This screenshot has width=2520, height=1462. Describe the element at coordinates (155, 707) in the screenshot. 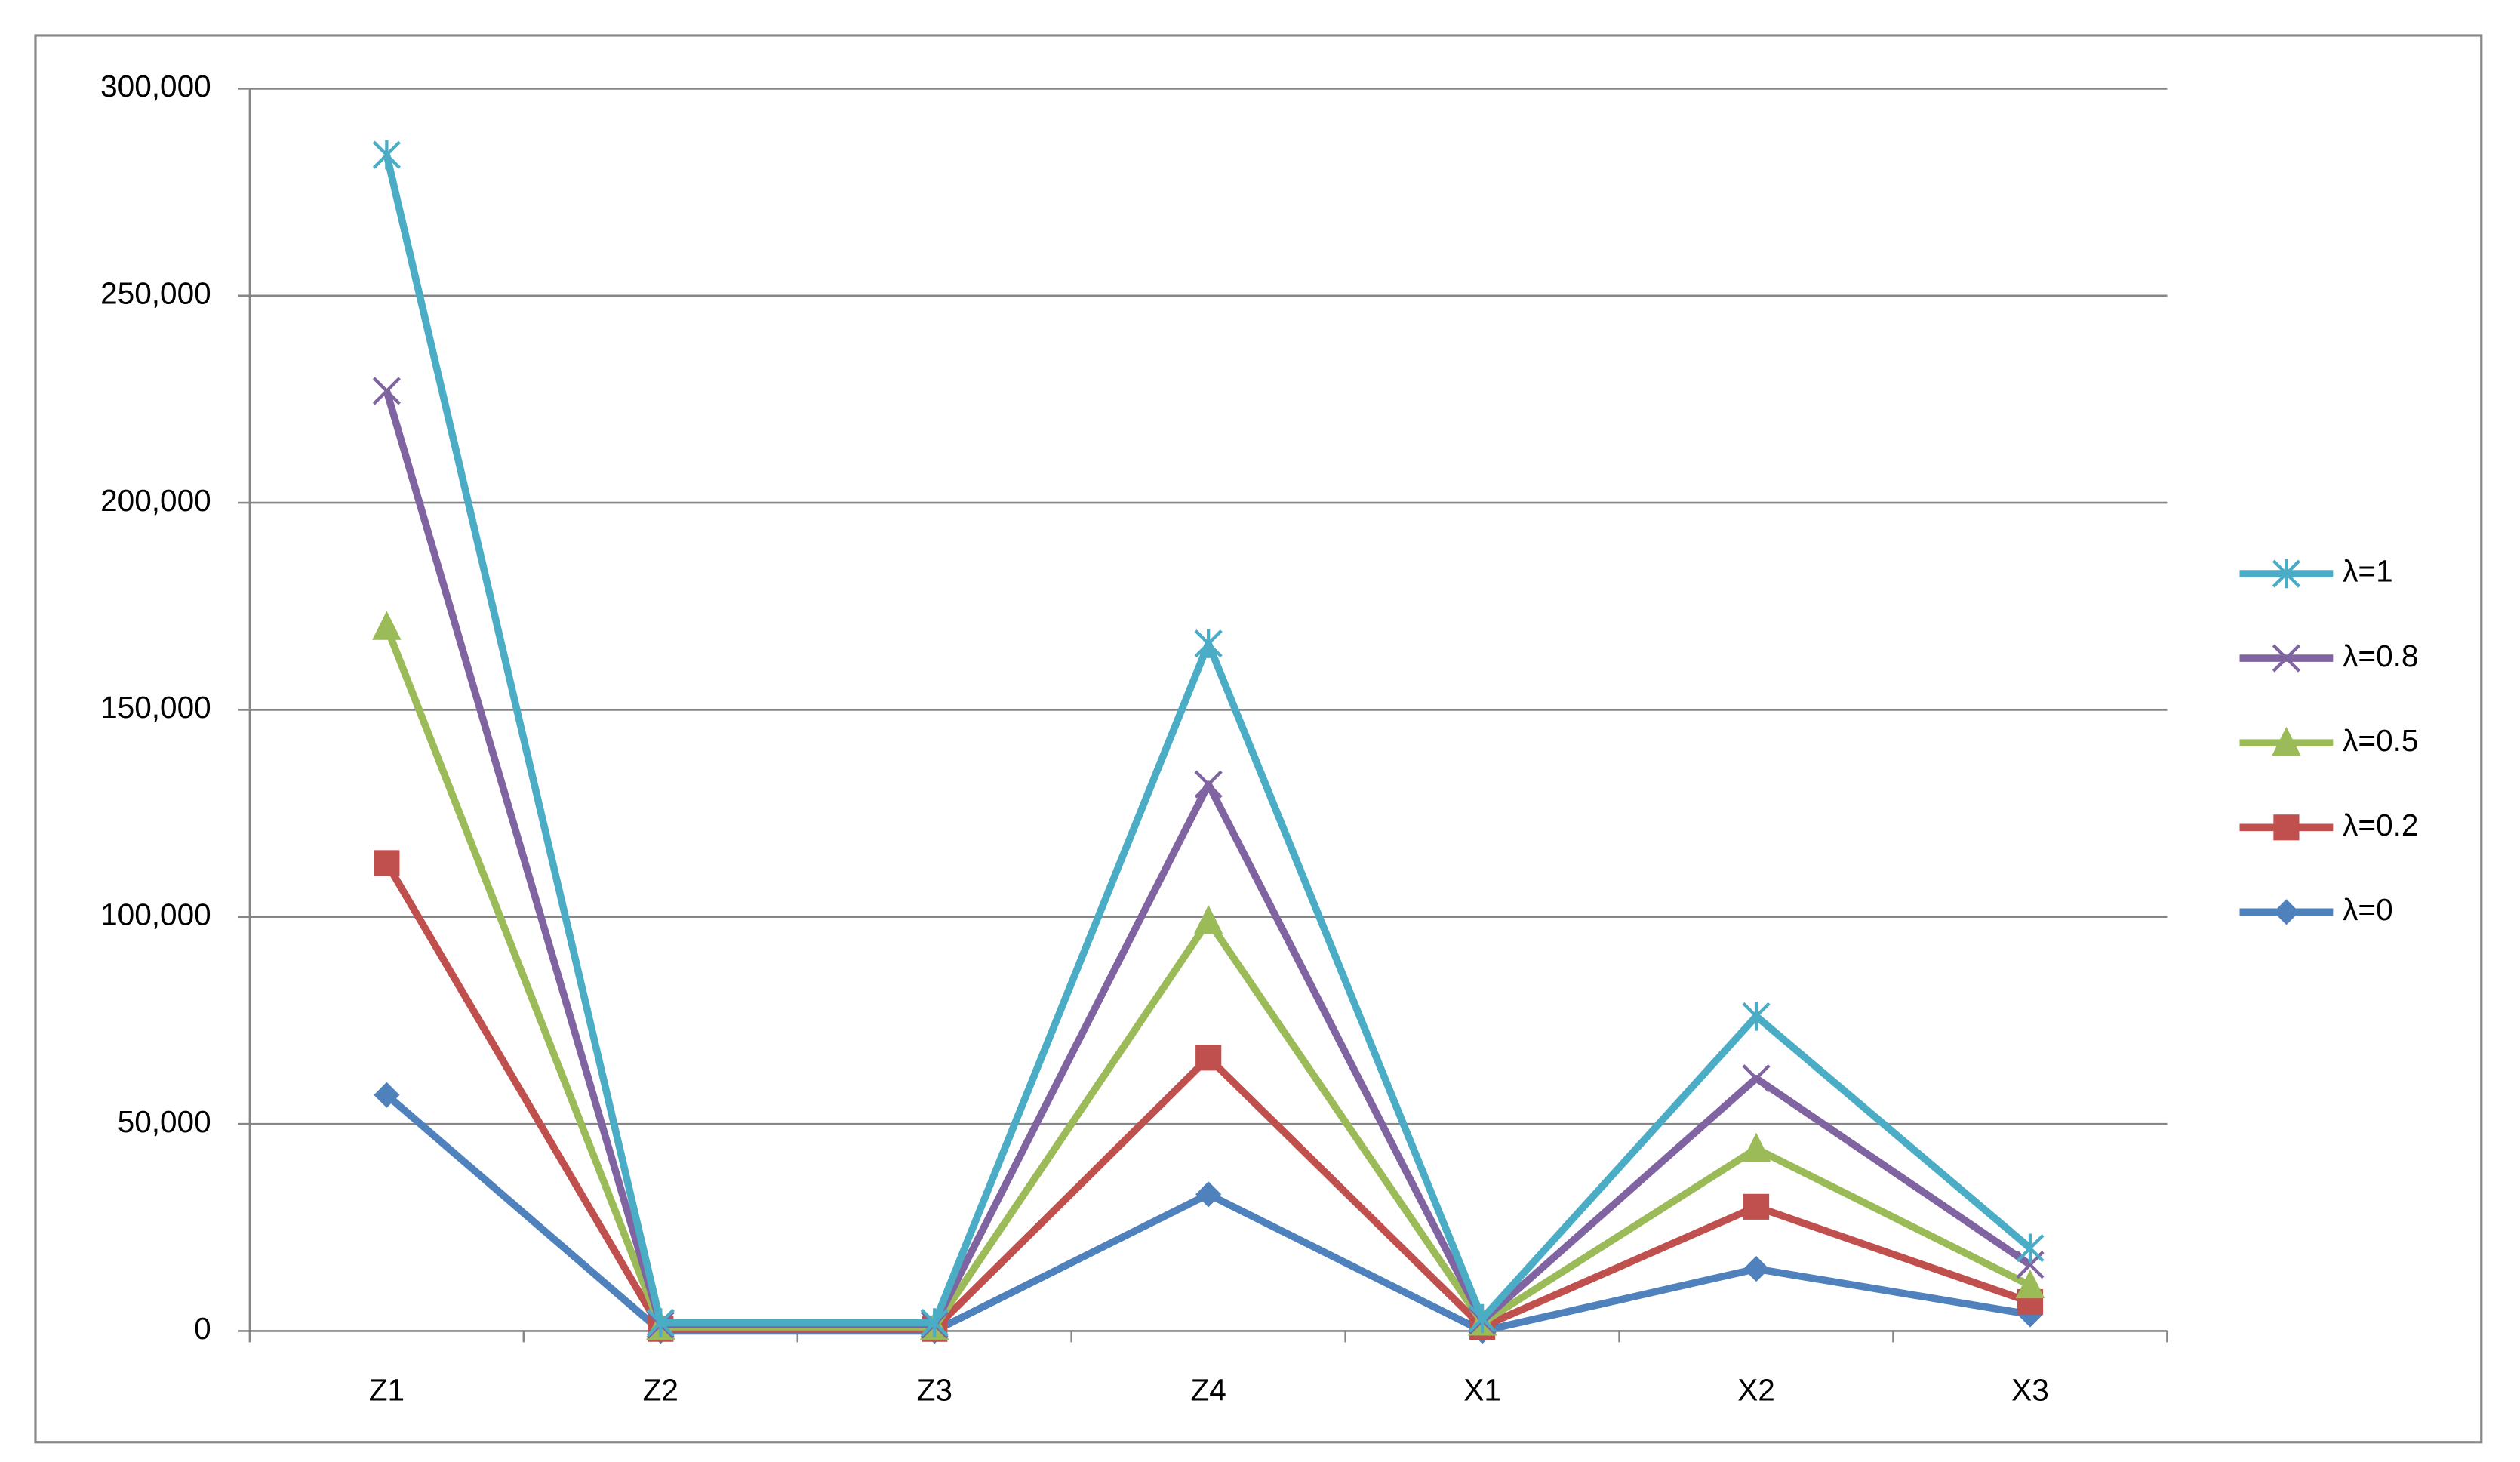

I see `y-tick-label: 150,000` at that location.